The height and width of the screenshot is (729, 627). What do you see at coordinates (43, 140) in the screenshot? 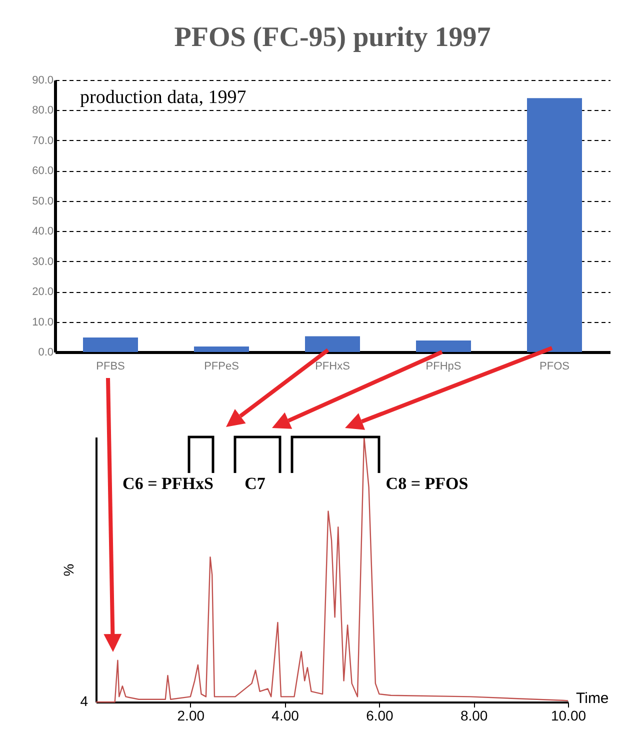
I see `y-tick-label: 70.0` at bounding box center [43, 140].